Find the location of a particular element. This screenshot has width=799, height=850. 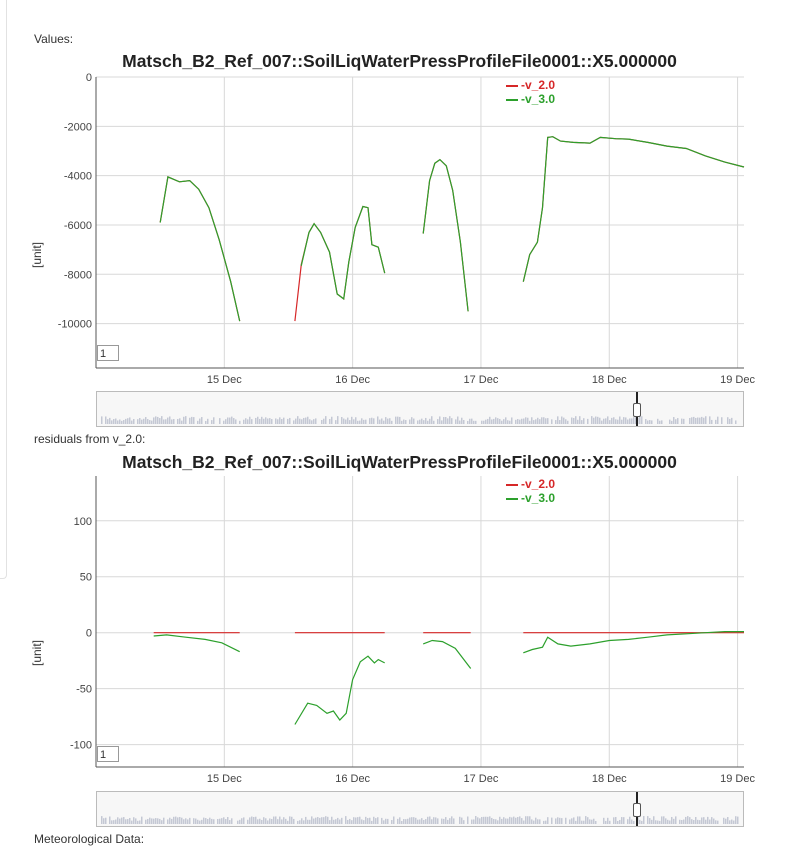

x-tick-label: 19 Dec is located at coordinates (737, 779).